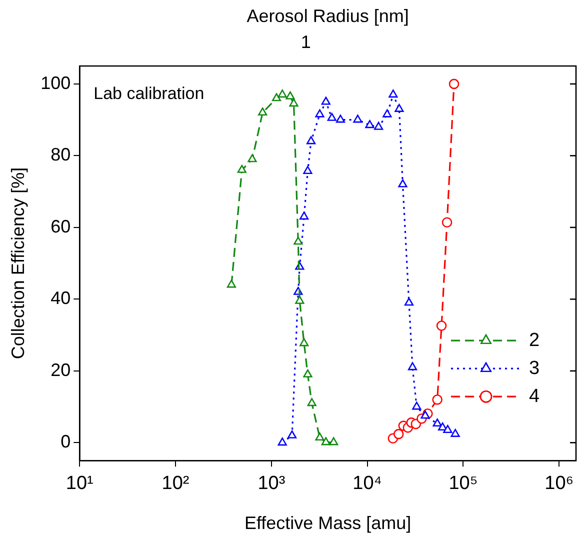  What do you see at coordinates (60, 226) in the screenshot?
I see `y-tick-label: 60` at bounding box center [60, 226].